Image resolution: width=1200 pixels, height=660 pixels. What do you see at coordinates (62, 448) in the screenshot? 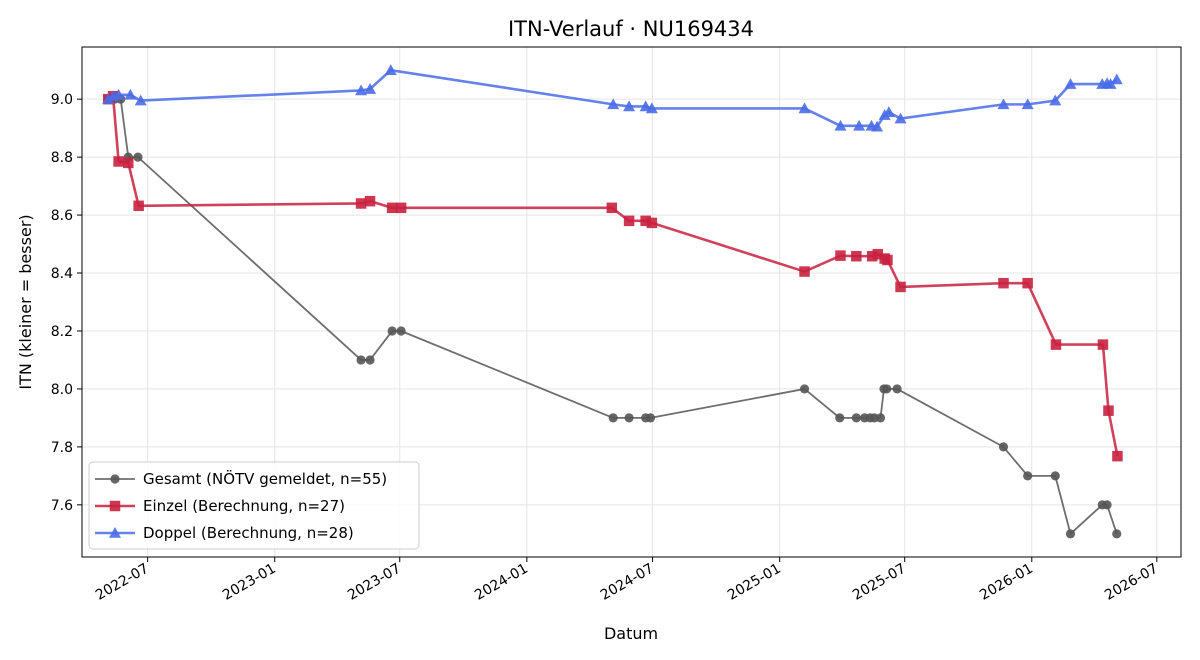
I see `y-tick-label: 7.8` at bounding box center [62, 448].